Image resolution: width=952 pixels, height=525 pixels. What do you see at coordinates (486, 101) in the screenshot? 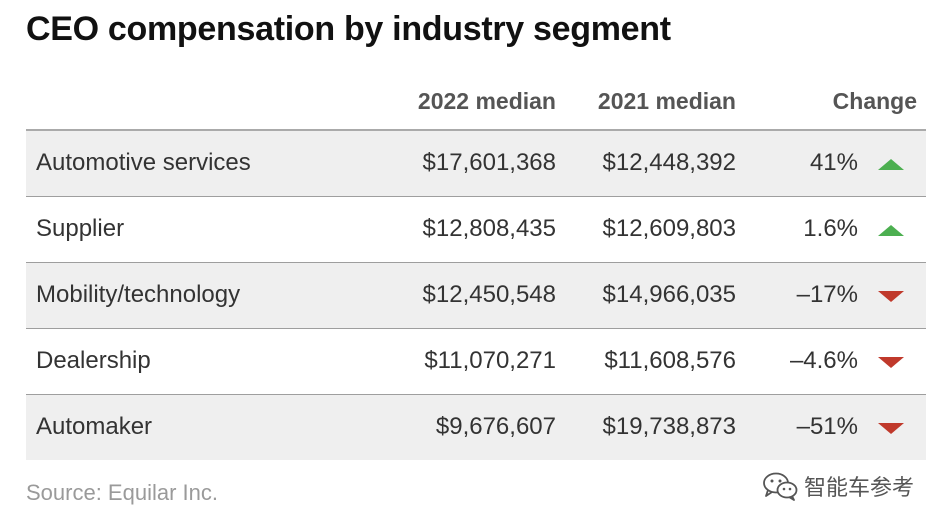
I see `header-2022-median: 2022 median` at bounding box center [486, 101].